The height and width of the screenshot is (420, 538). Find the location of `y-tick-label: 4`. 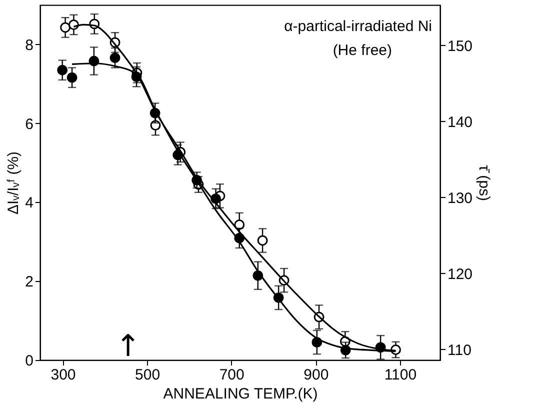

y-tick-label: 4 is located at coordinates (29, 203).